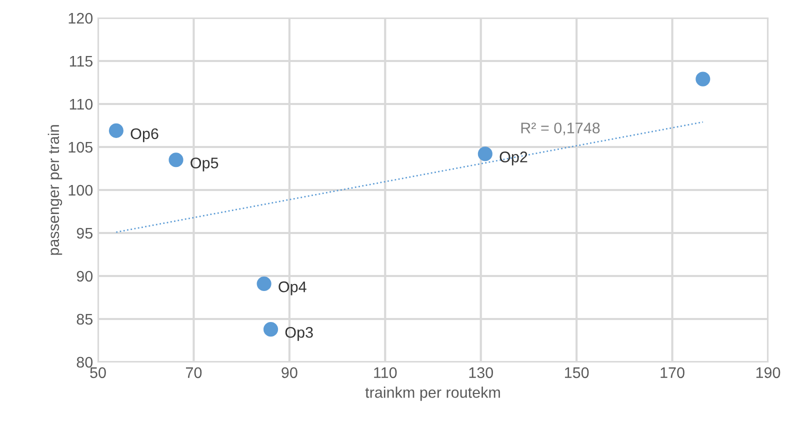 The width and height of the screenshot is (808, 427). What do you see at coordinates (81, 104) in the screenshot?
I see `y-tick-label: 110` at bounding box center [81, 104].